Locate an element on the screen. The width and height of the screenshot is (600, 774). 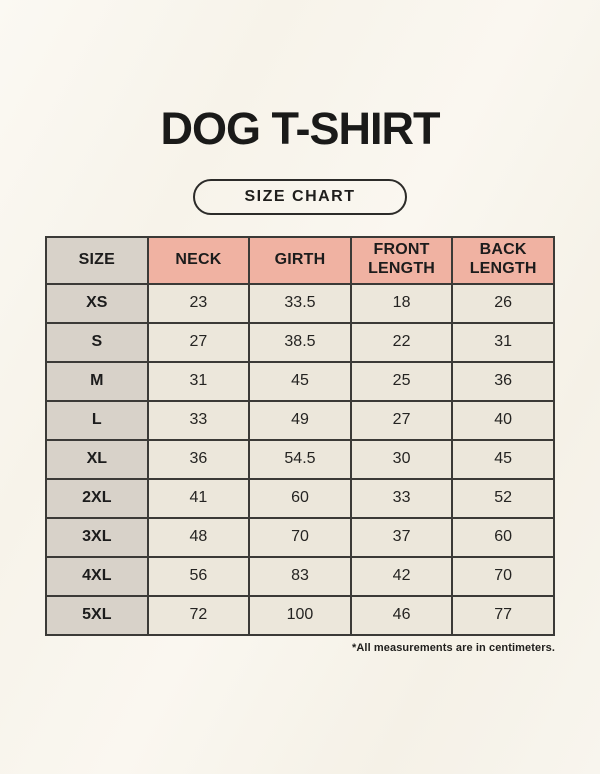
table-row: 4XL 56 83 42 70 is located at coordinates (300, 576).